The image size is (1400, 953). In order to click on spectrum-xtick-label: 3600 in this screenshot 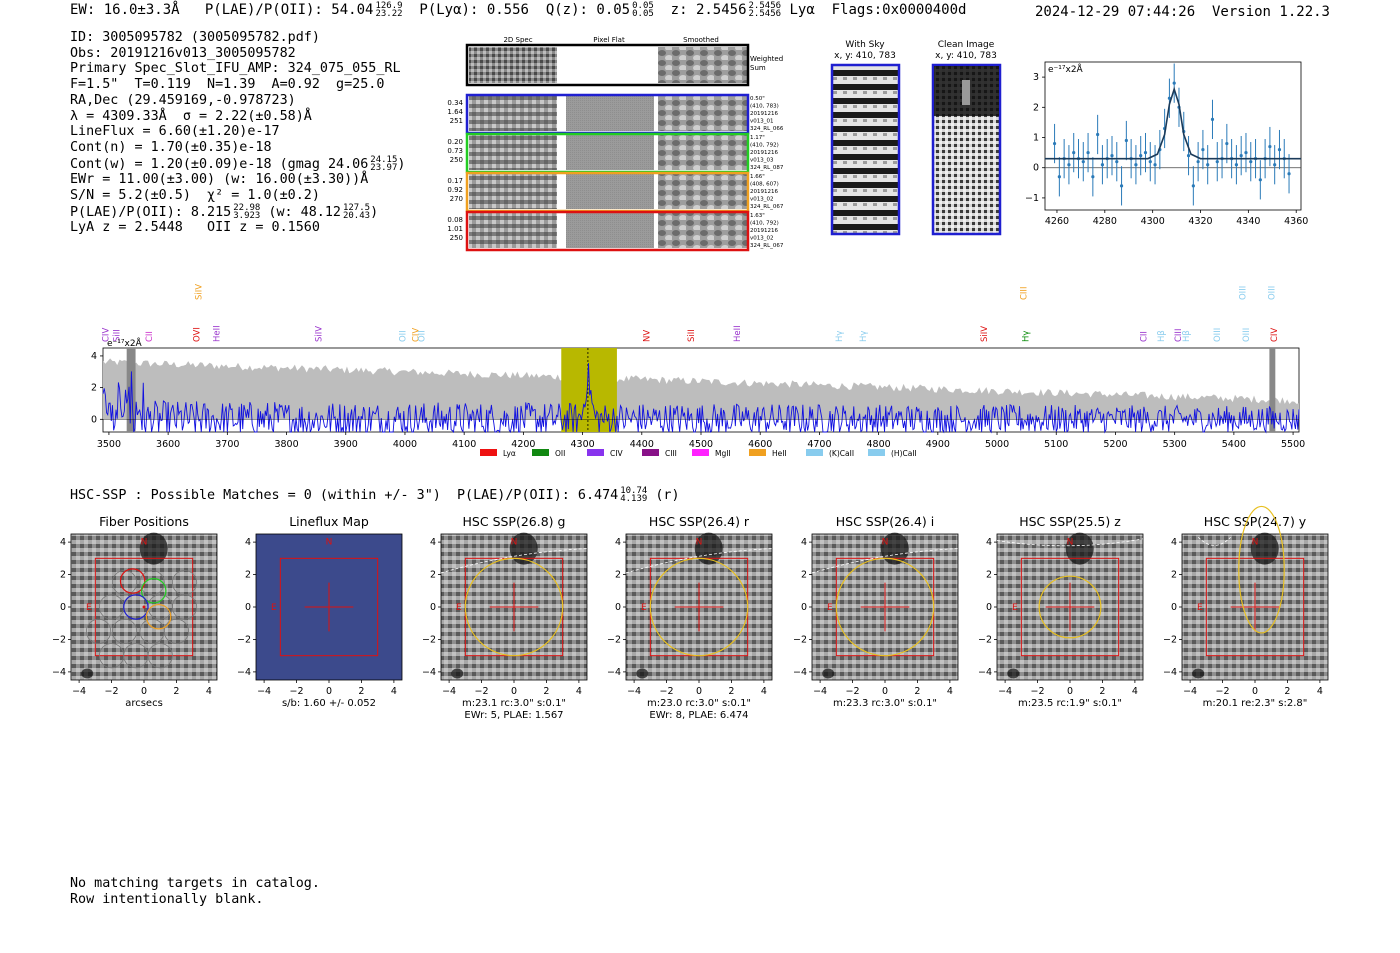, I will do `click(168, 444)`.